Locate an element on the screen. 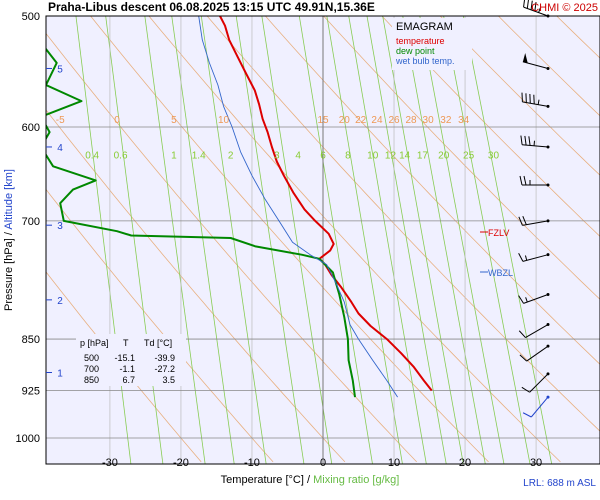  mixing-ratio-label: 0.4 is located at coordinates (92, 156).